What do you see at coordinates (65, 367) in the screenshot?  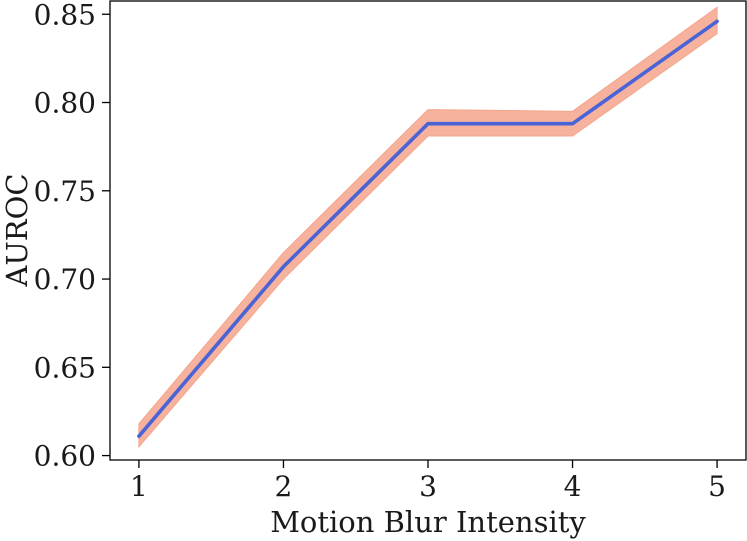 I see `y-tick-label: 0.65` at bounding box center [65, 367].